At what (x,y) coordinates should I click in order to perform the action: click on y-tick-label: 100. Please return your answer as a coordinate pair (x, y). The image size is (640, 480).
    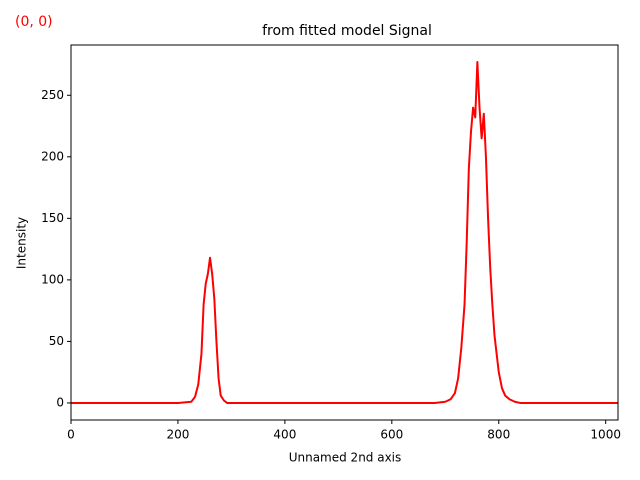
    Looking at the image, I should click on (52, 279).